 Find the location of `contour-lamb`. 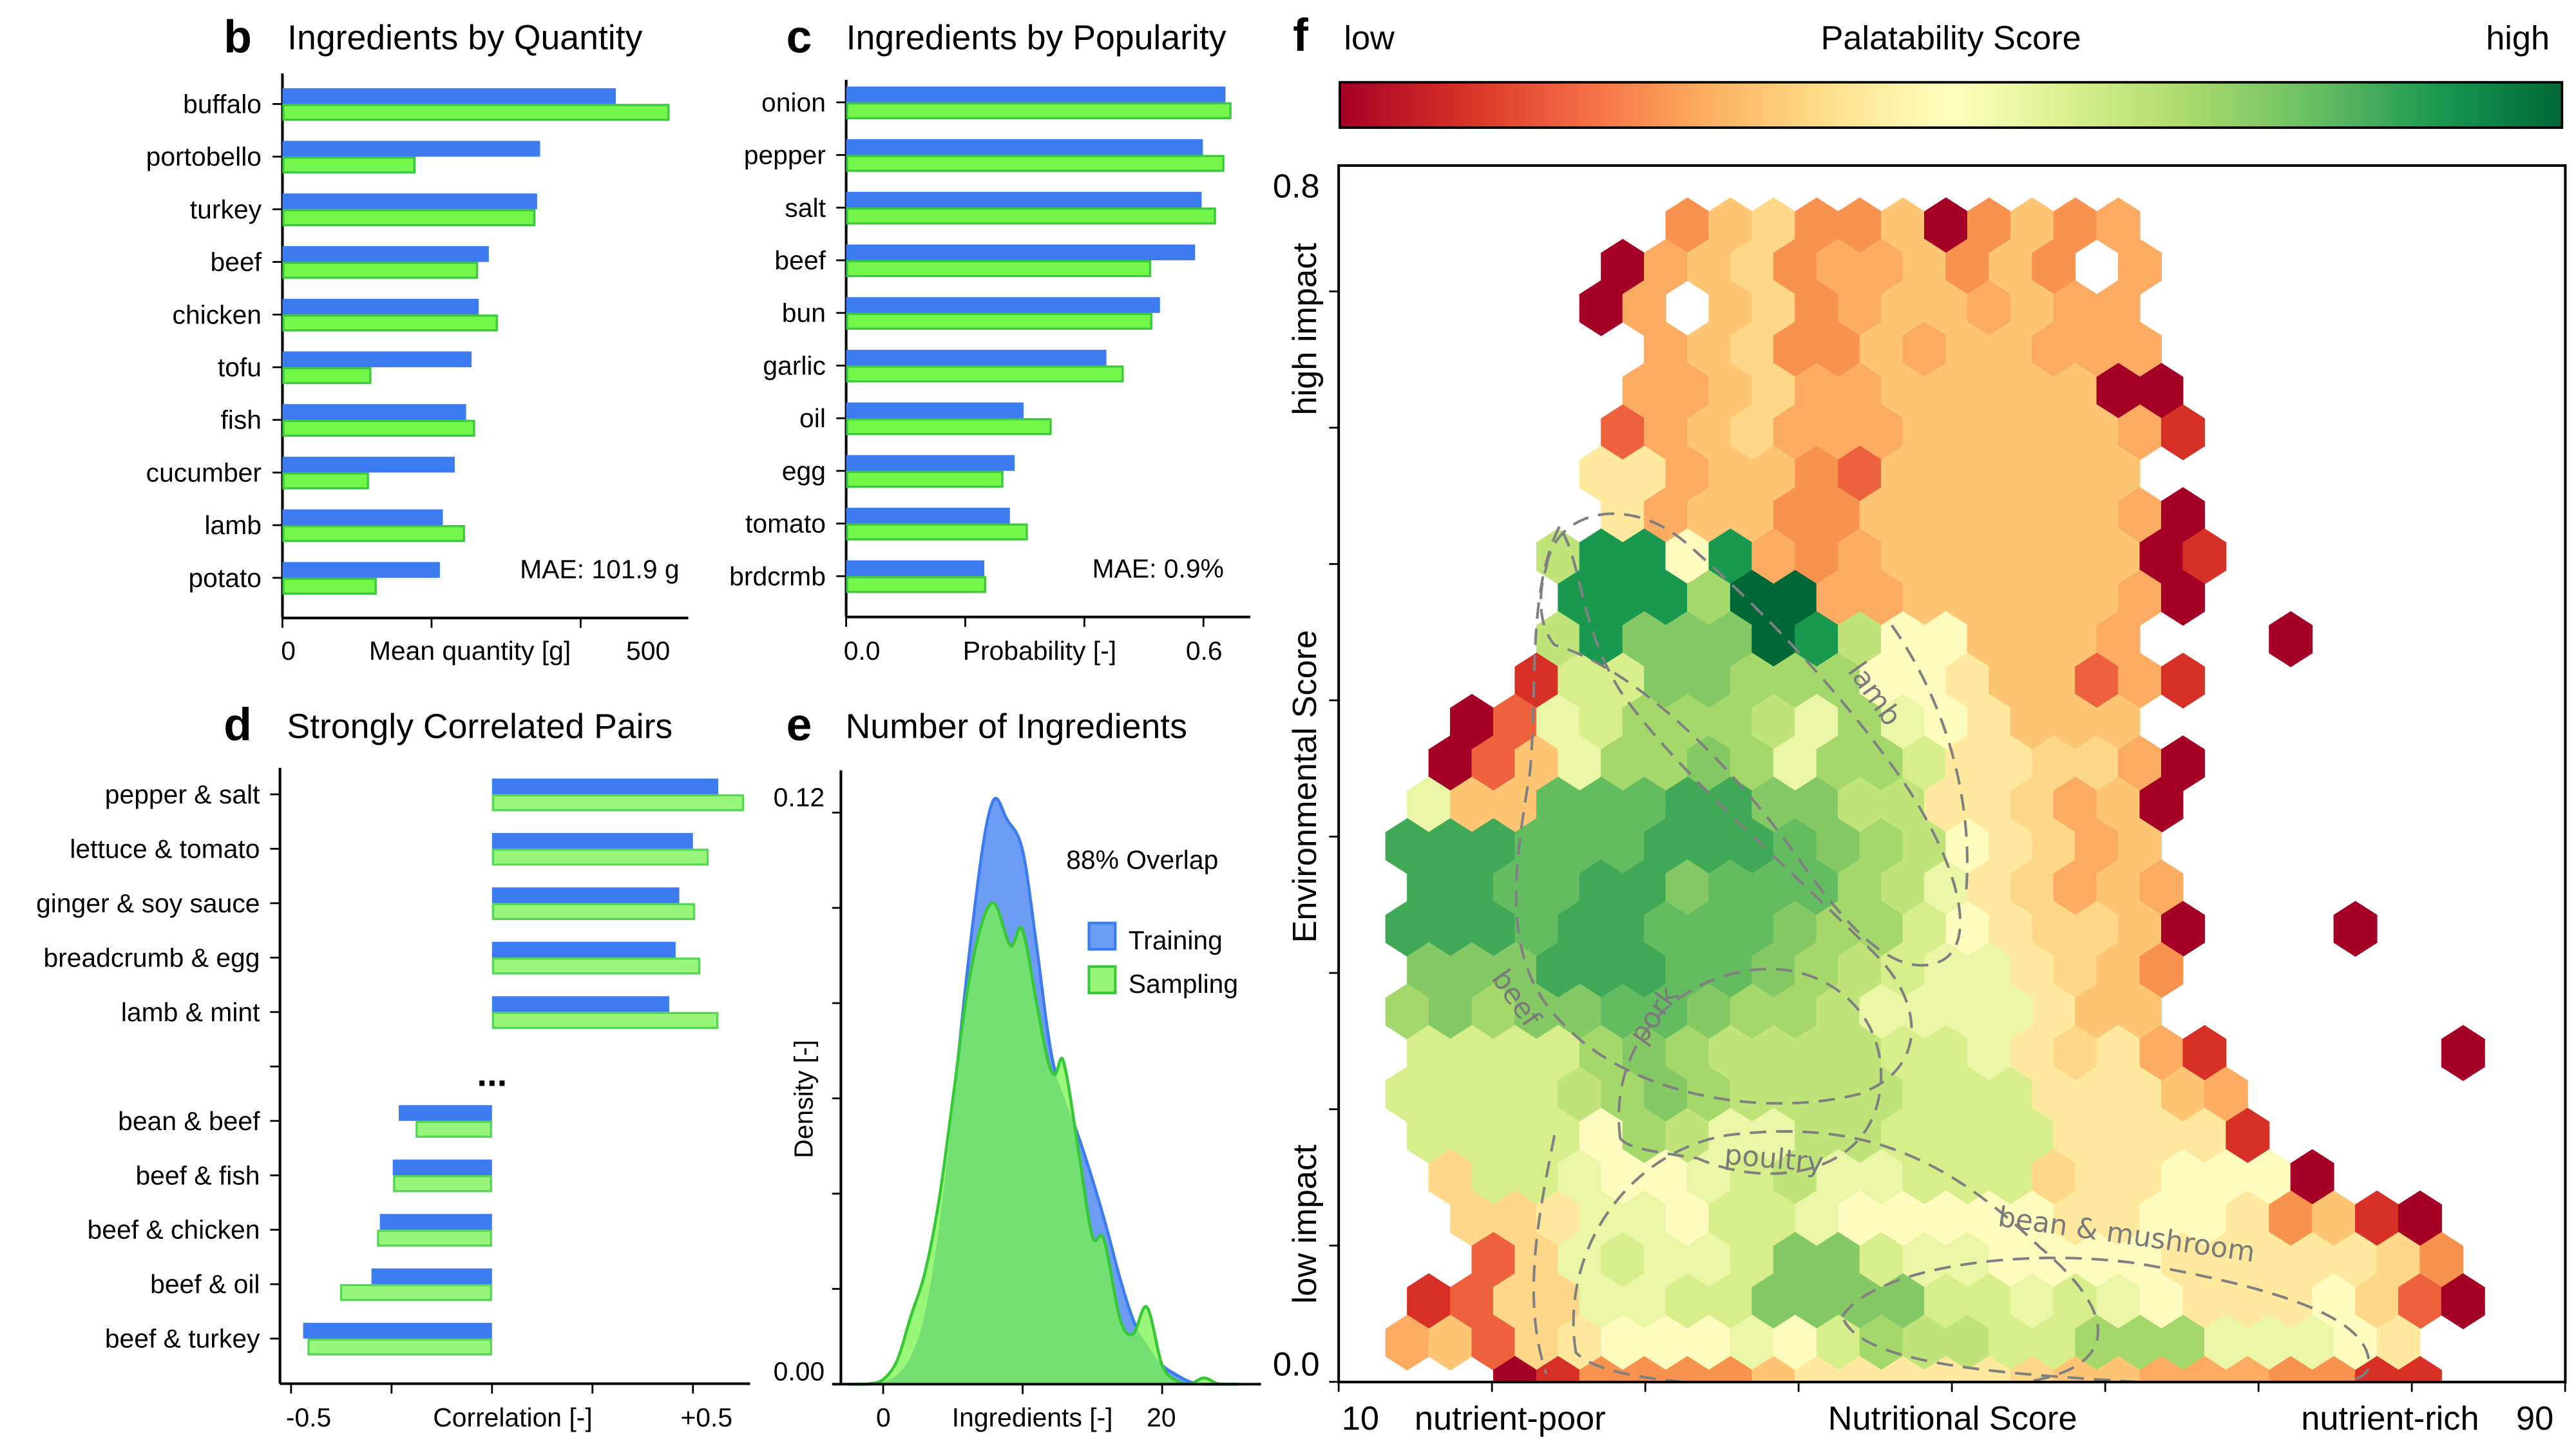

contour-lamb is located at coordinates (1750, 739).